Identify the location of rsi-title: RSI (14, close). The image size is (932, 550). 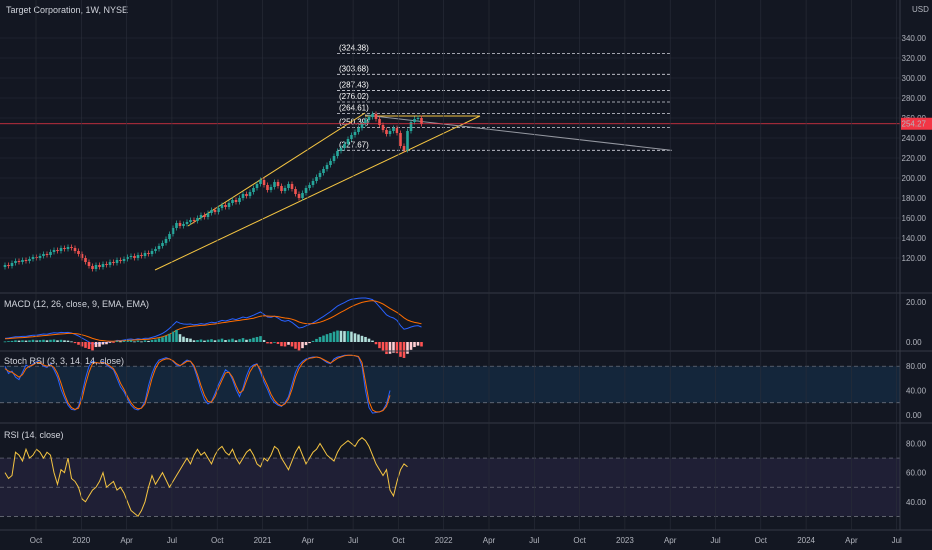
(34, 435).